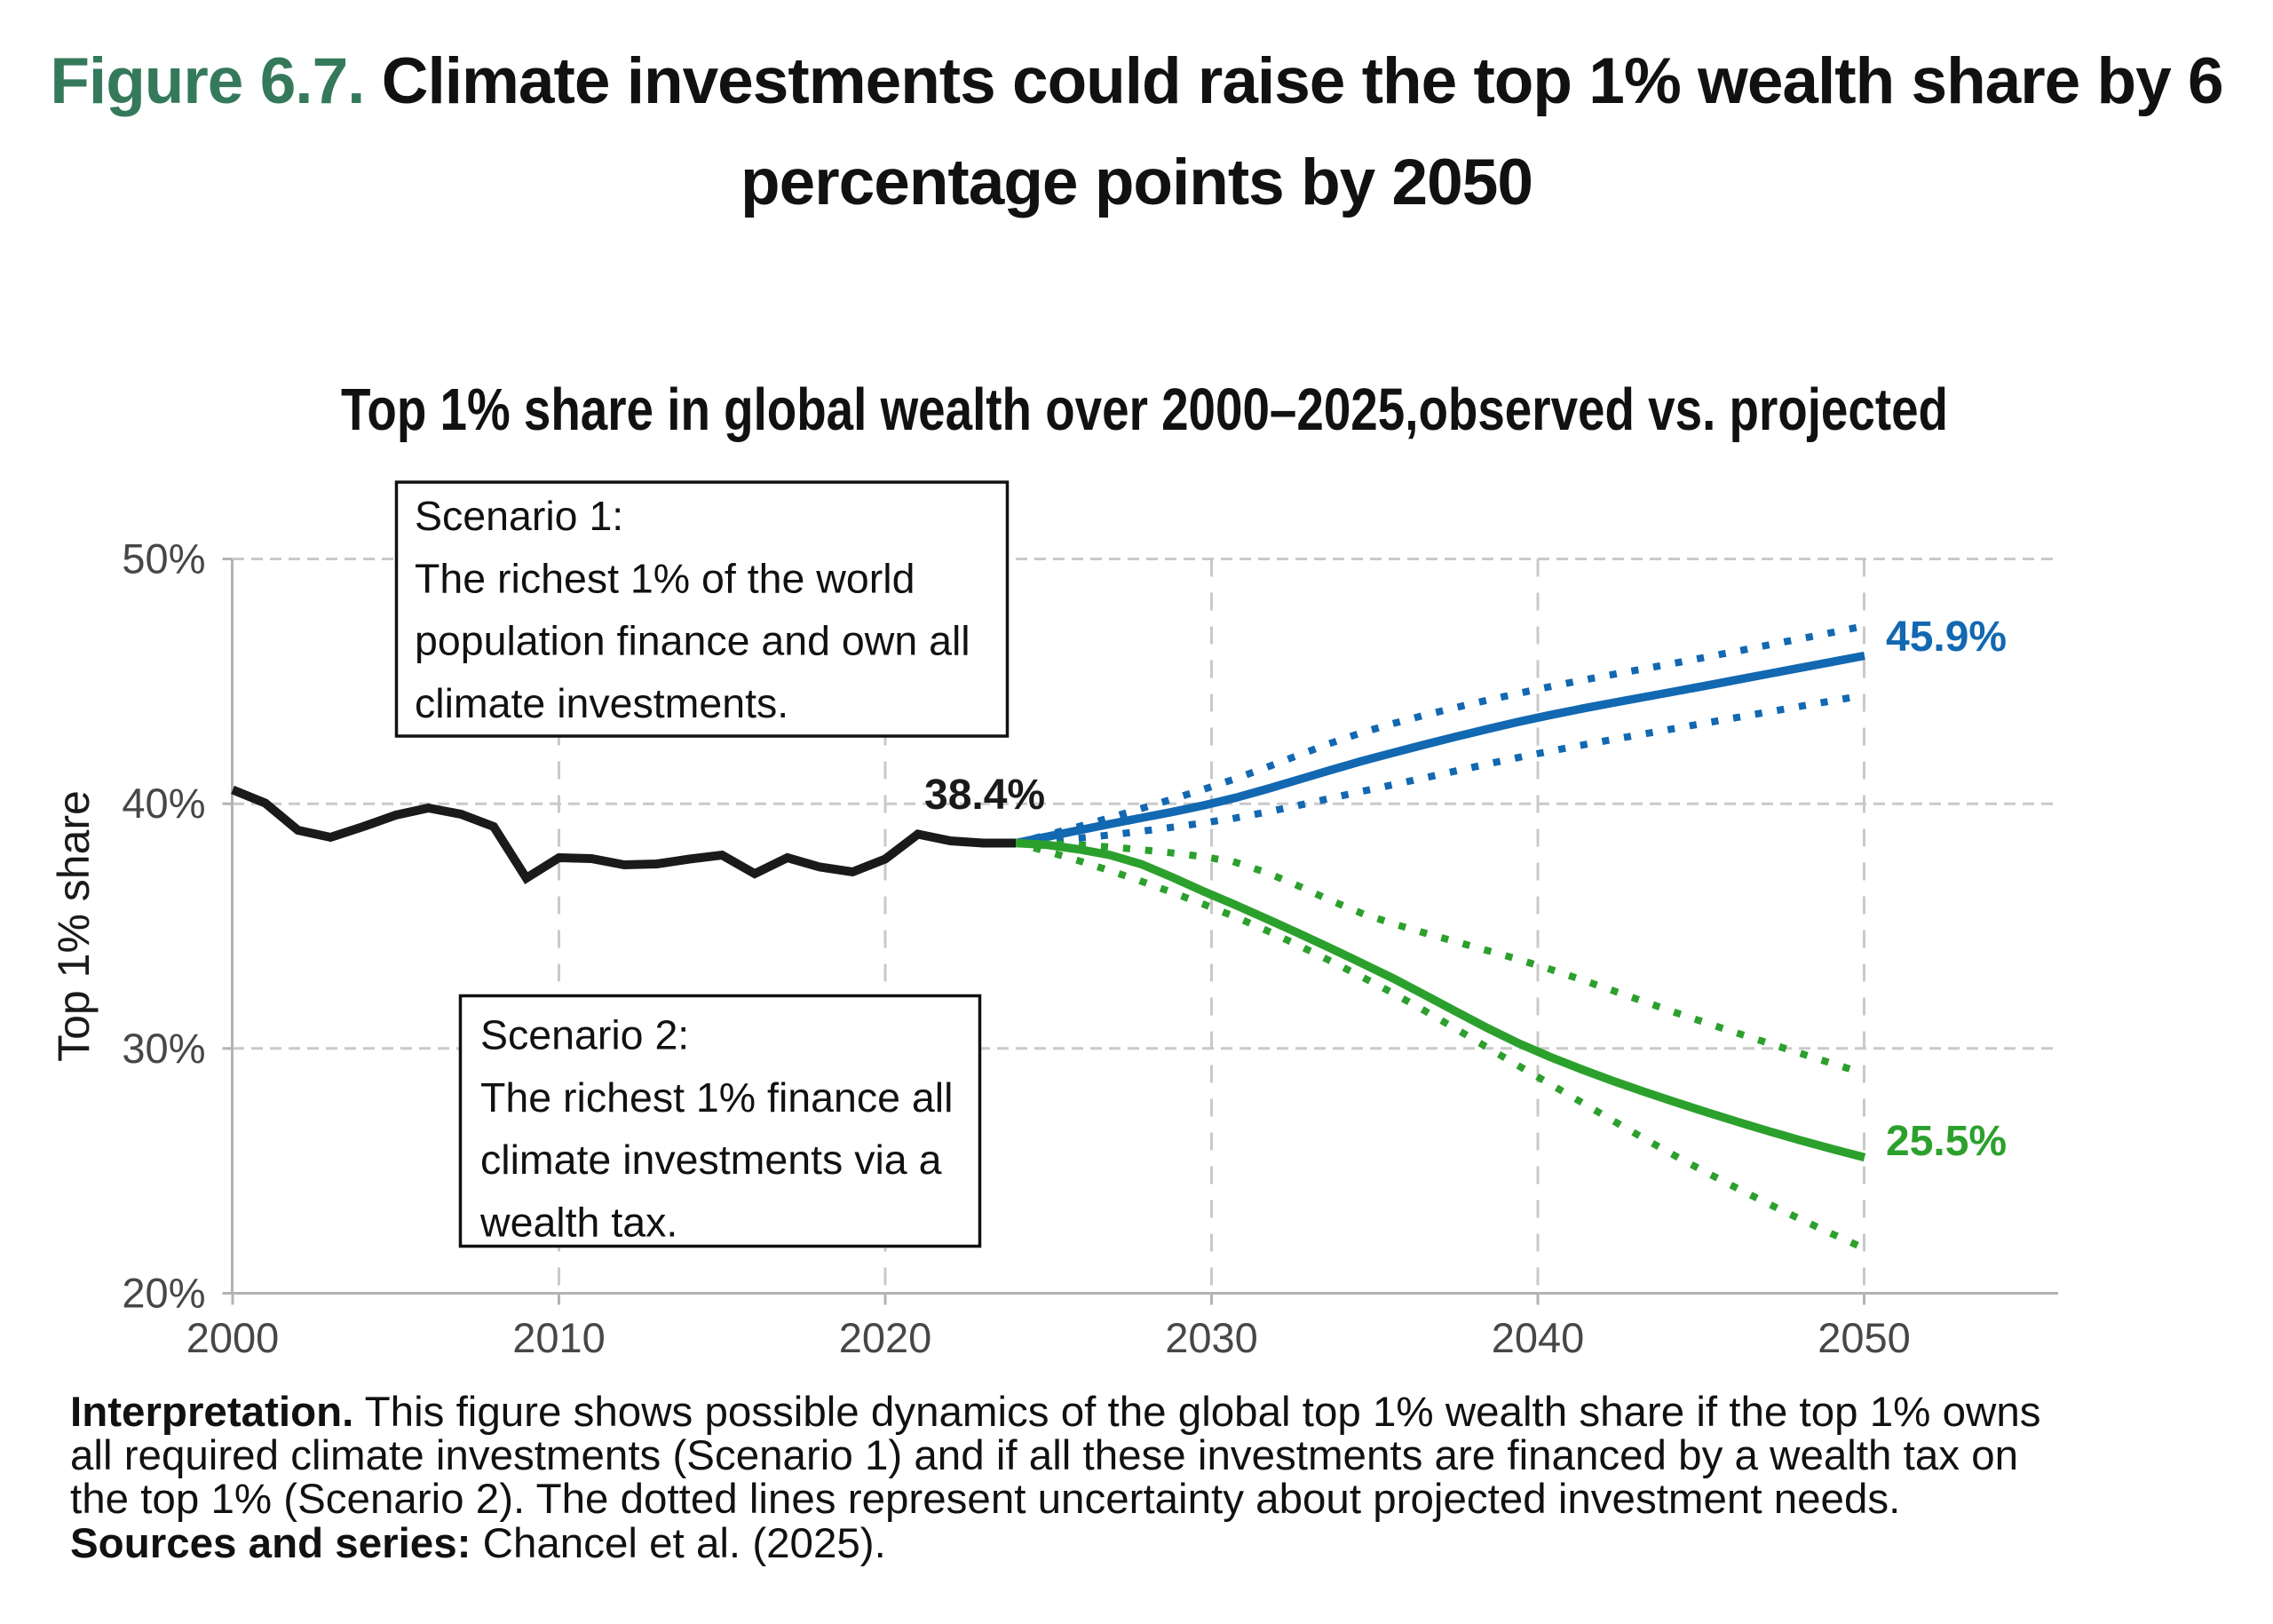 Image resolution: width=2273 pixels, height=1624 pixels. I want to click on svg-text: 2020, so click(885, 1337).